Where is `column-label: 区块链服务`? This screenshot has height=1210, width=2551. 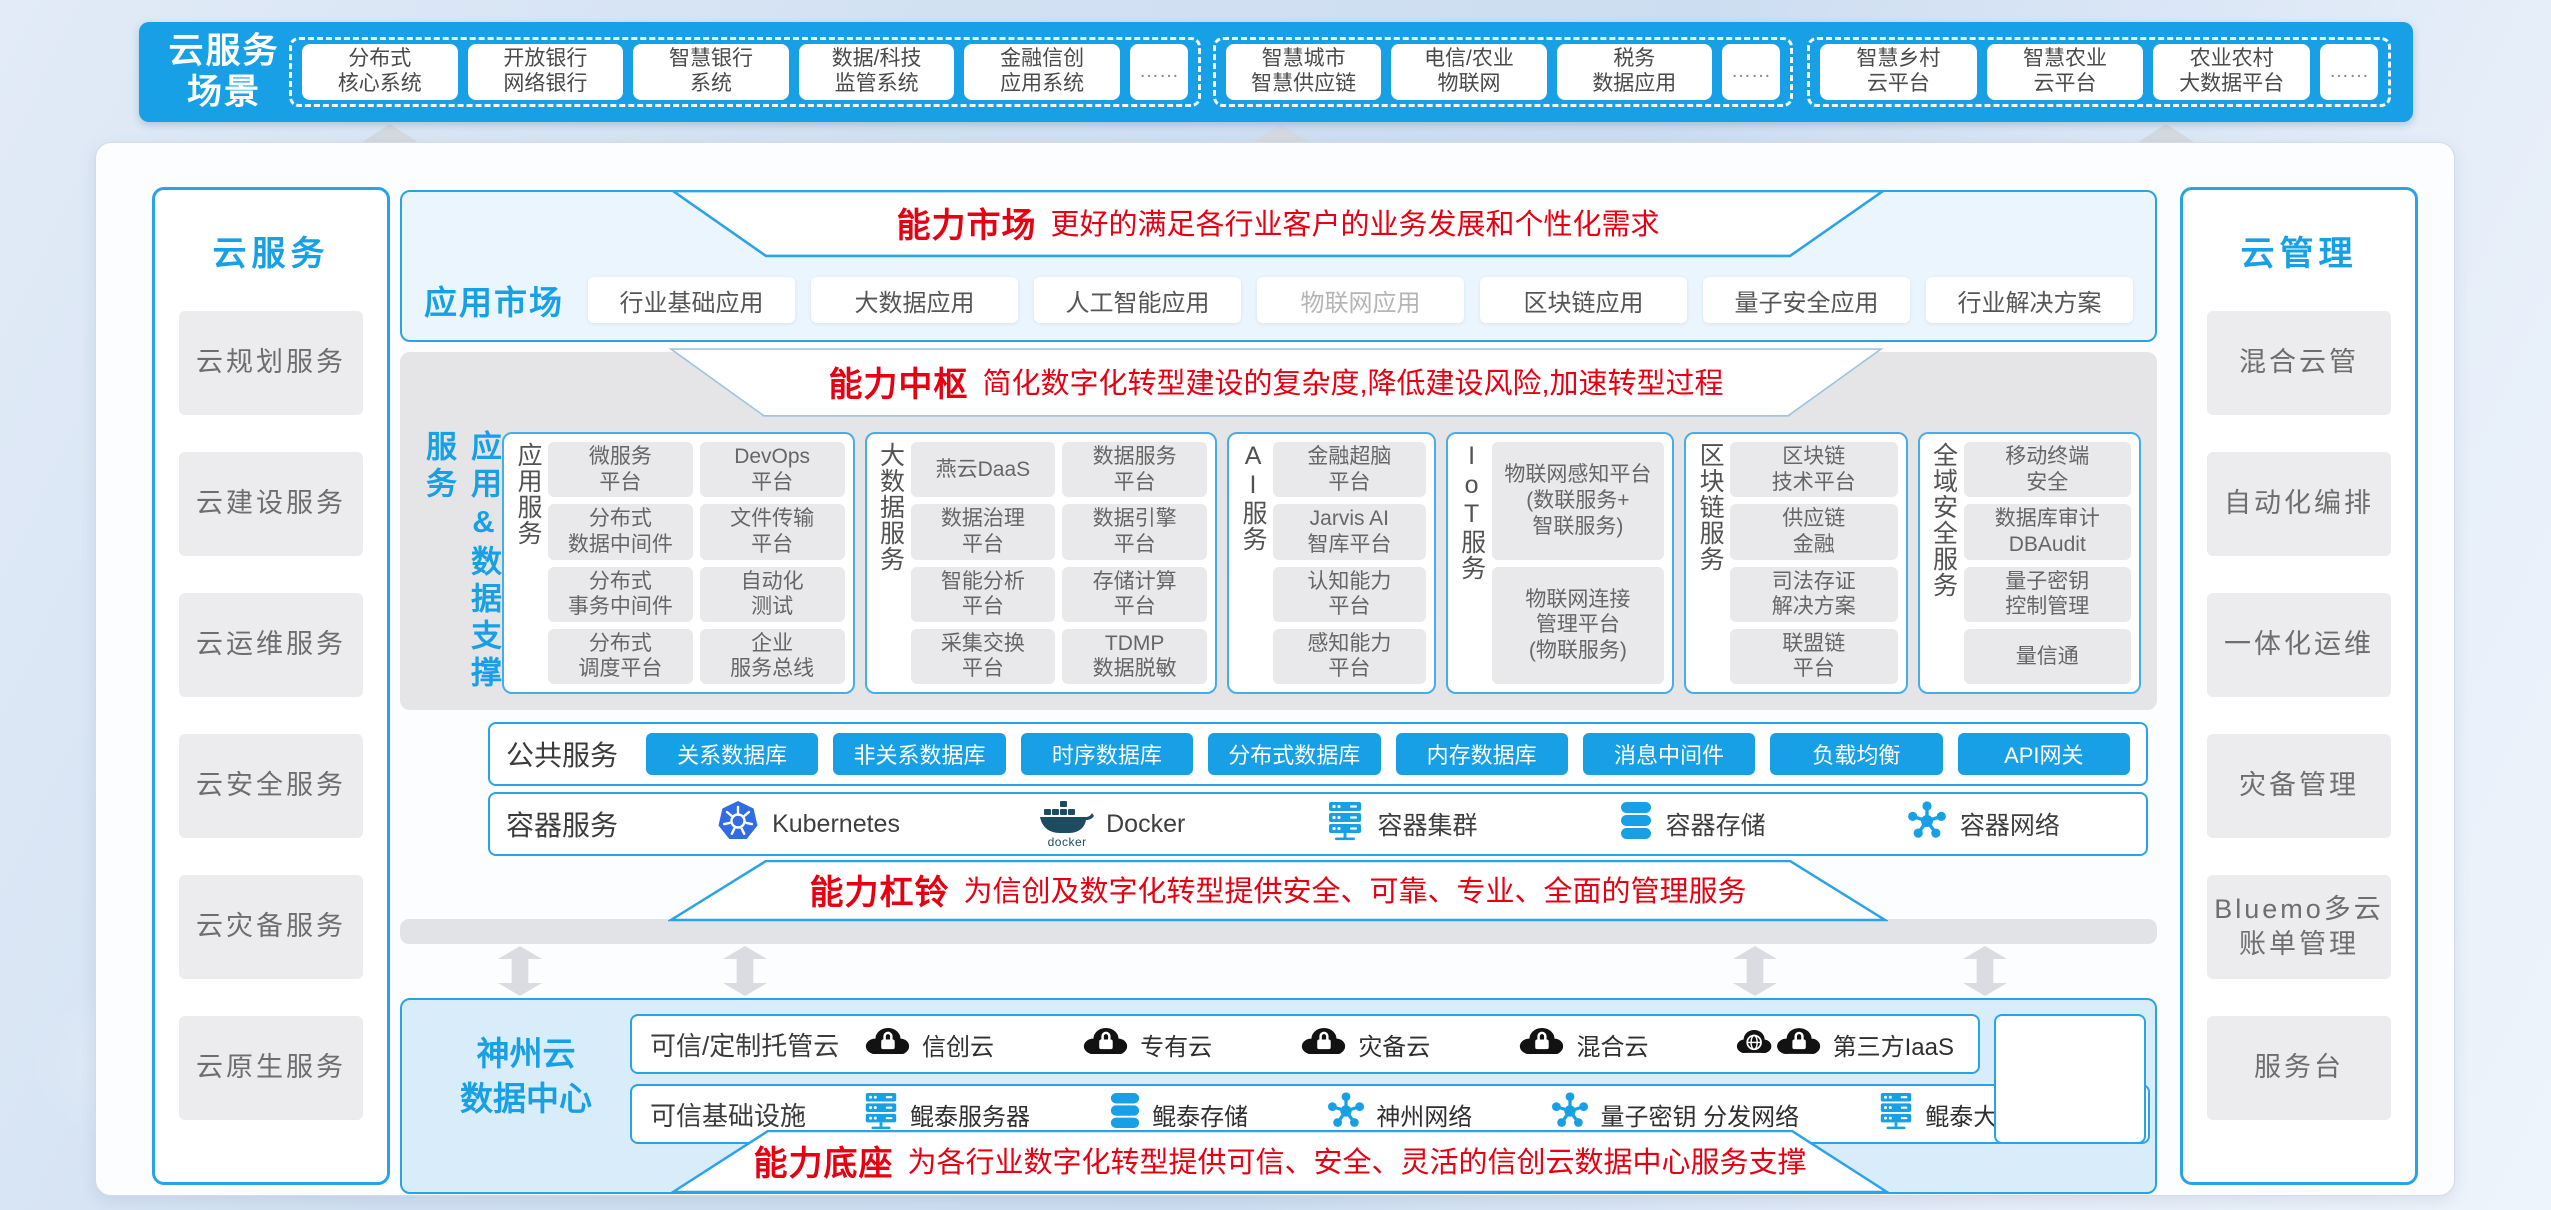
column-label: 区块链服务 is located at coordinates (1710, 507).